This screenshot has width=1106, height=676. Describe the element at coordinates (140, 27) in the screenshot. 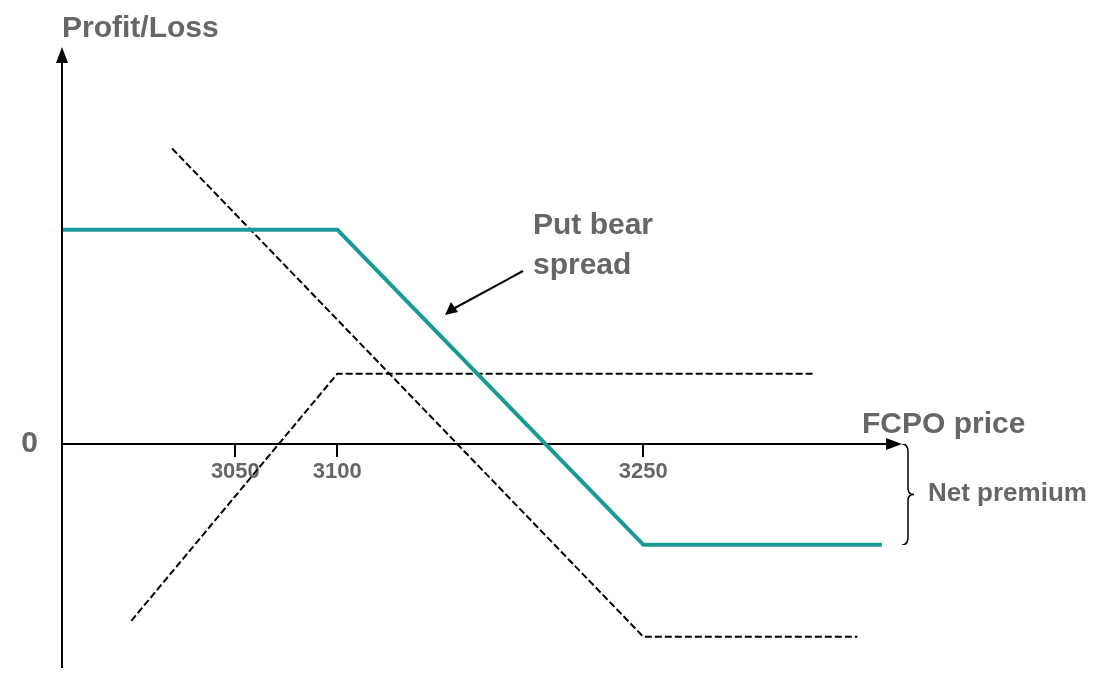

I see `y-axis-title: Profit/Loss` at that location.